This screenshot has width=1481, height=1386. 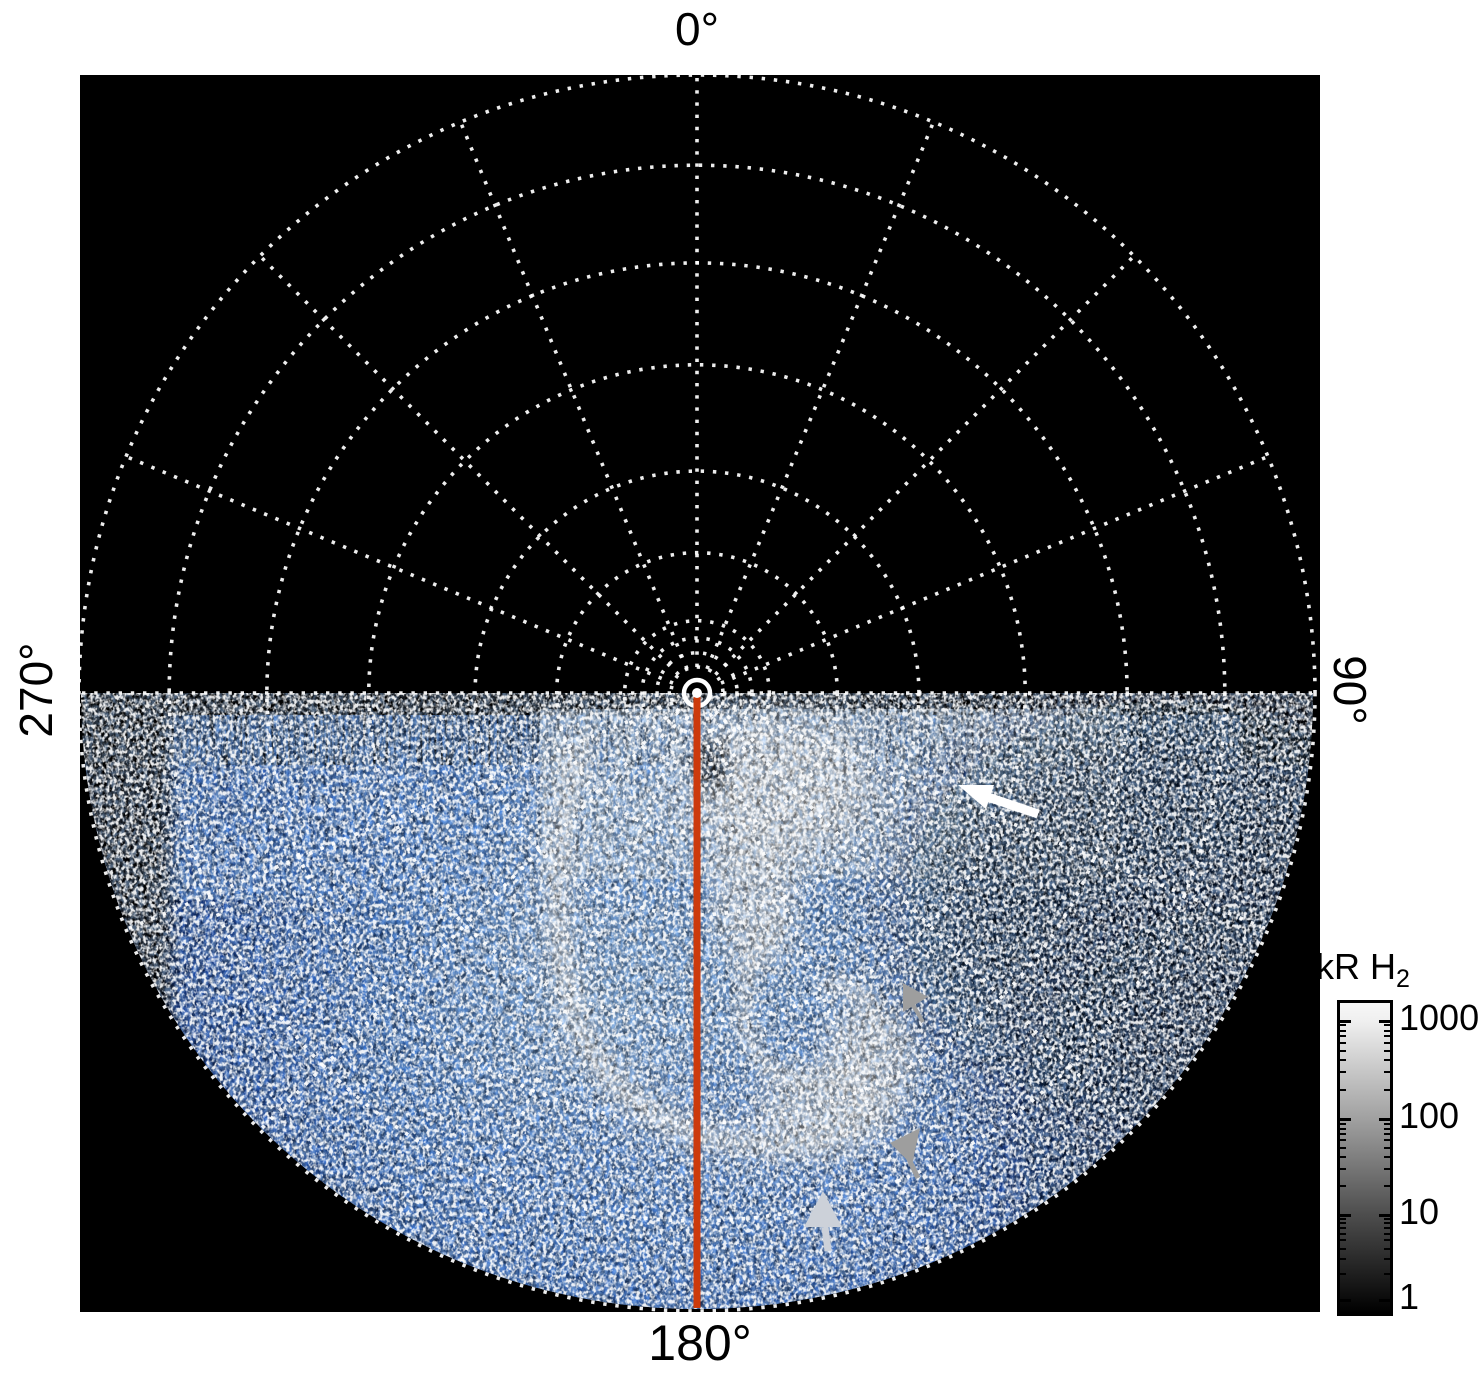 What do you see at coordinates (1440, 1156) in the screenshot?
I see `colorbar-labels: 1000 100 10 1` at bounding box center [1440, 1156].